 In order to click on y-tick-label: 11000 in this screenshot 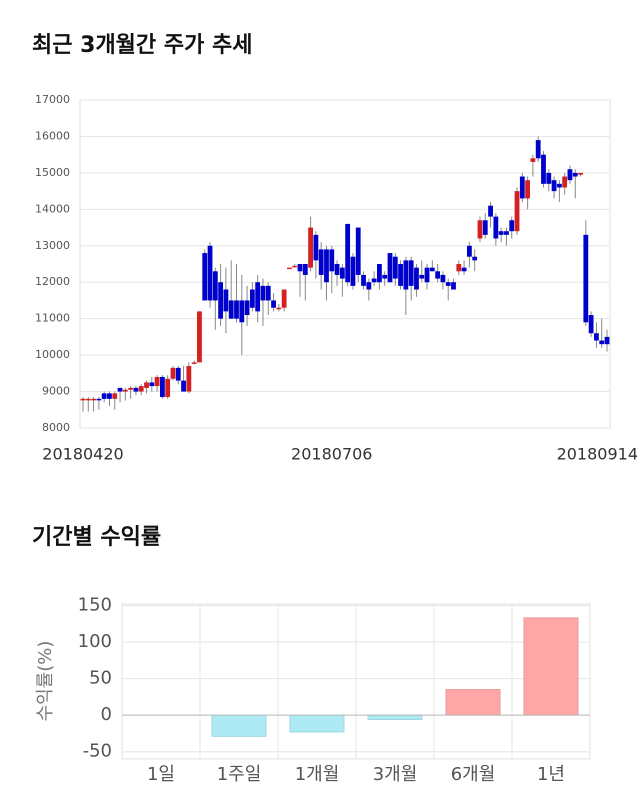, I will do `click(52, 318)`.